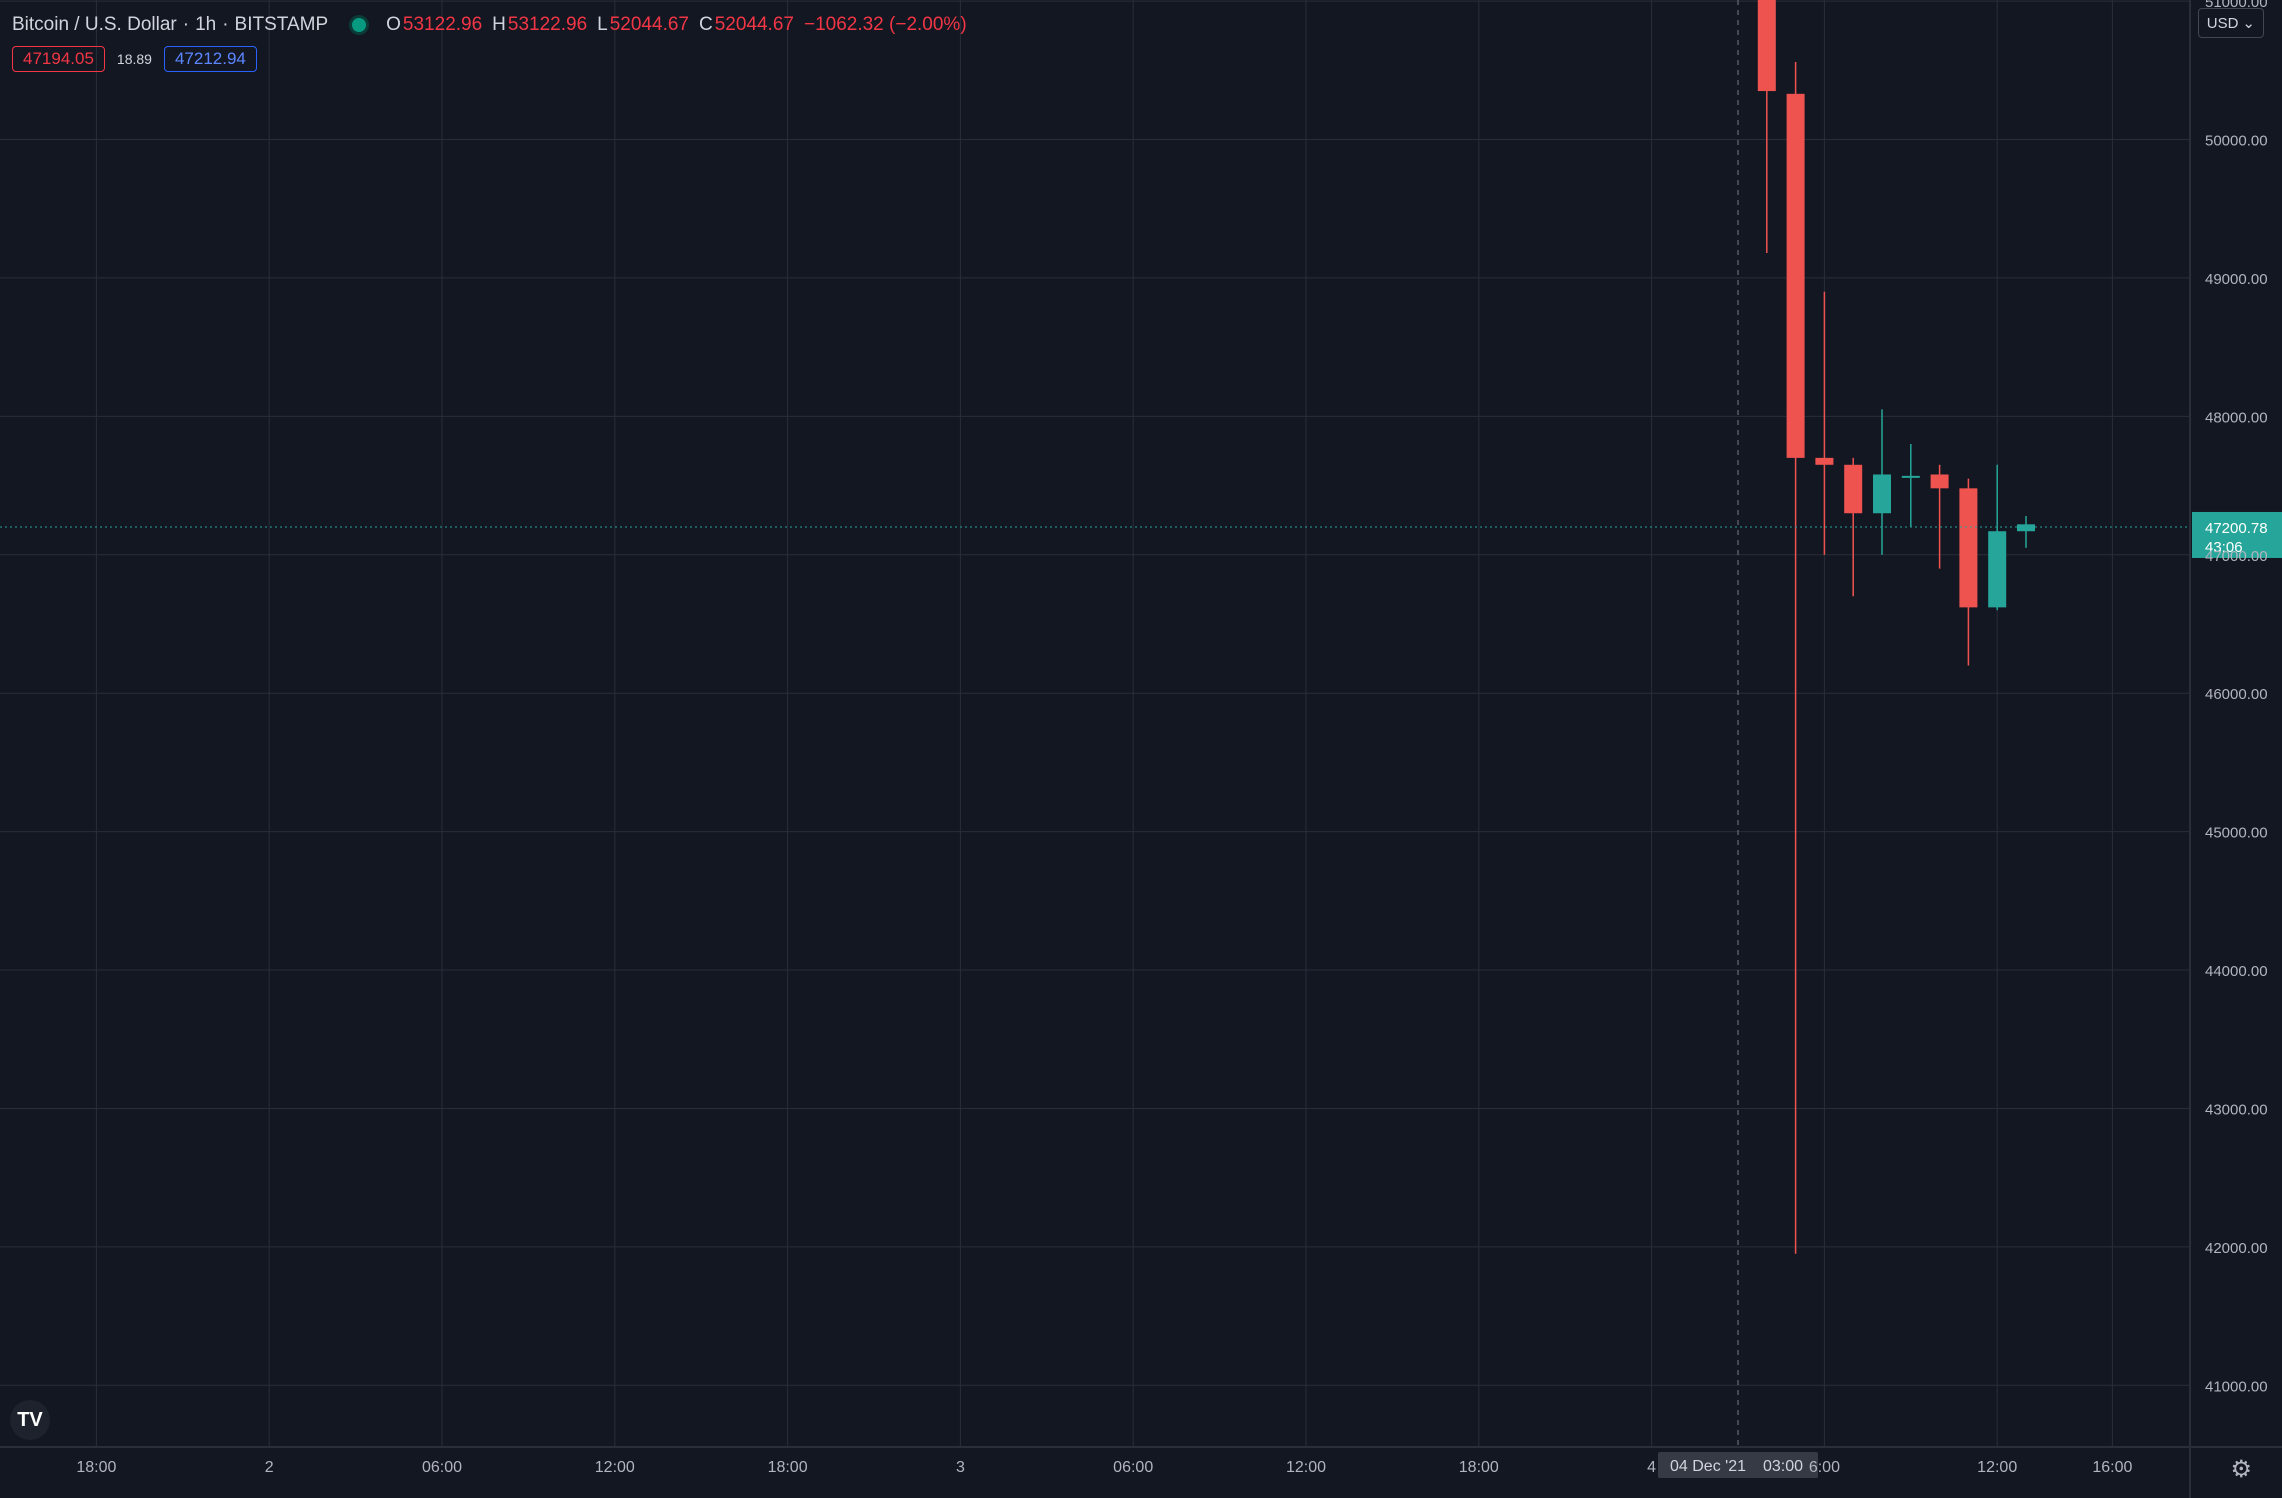 Image resolution: width=2282 pixels, height=1498 pixels. I want to click on symbol-name: Bitcoin / U.S. Dollar, so click(94, 24).